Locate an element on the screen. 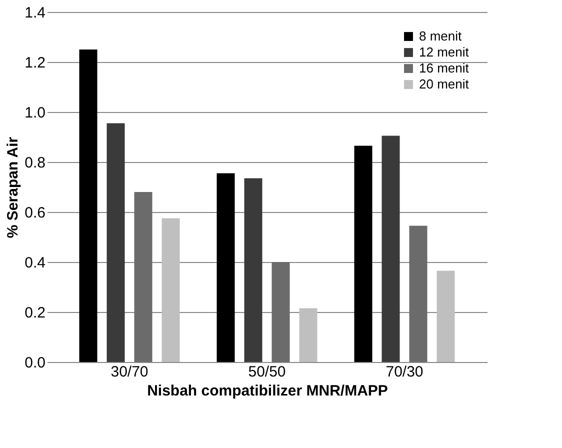 Image resolution: width=562 pixels, height=448 pixels. y-tick-label: 1.4 is located at coordinates (35, 13).